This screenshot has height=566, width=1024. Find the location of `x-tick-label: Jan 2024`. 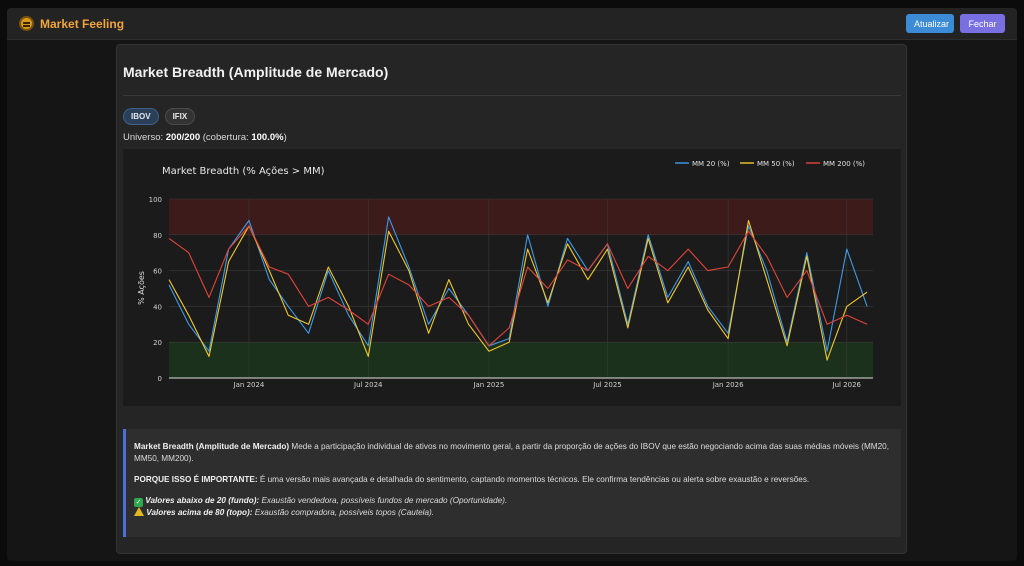

x-tick-label: Jan 2024 is located at coordinates (249, 385).